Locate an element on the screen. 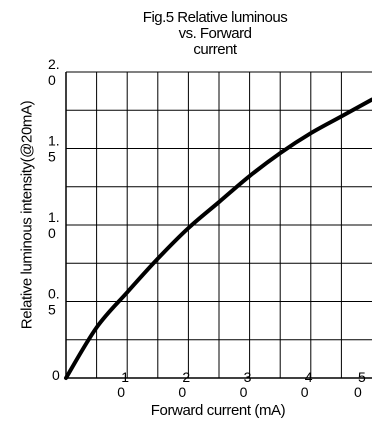 This screenshot has width=372, height=425. x-tick-label: 4 is located at coordinates (309, 377).